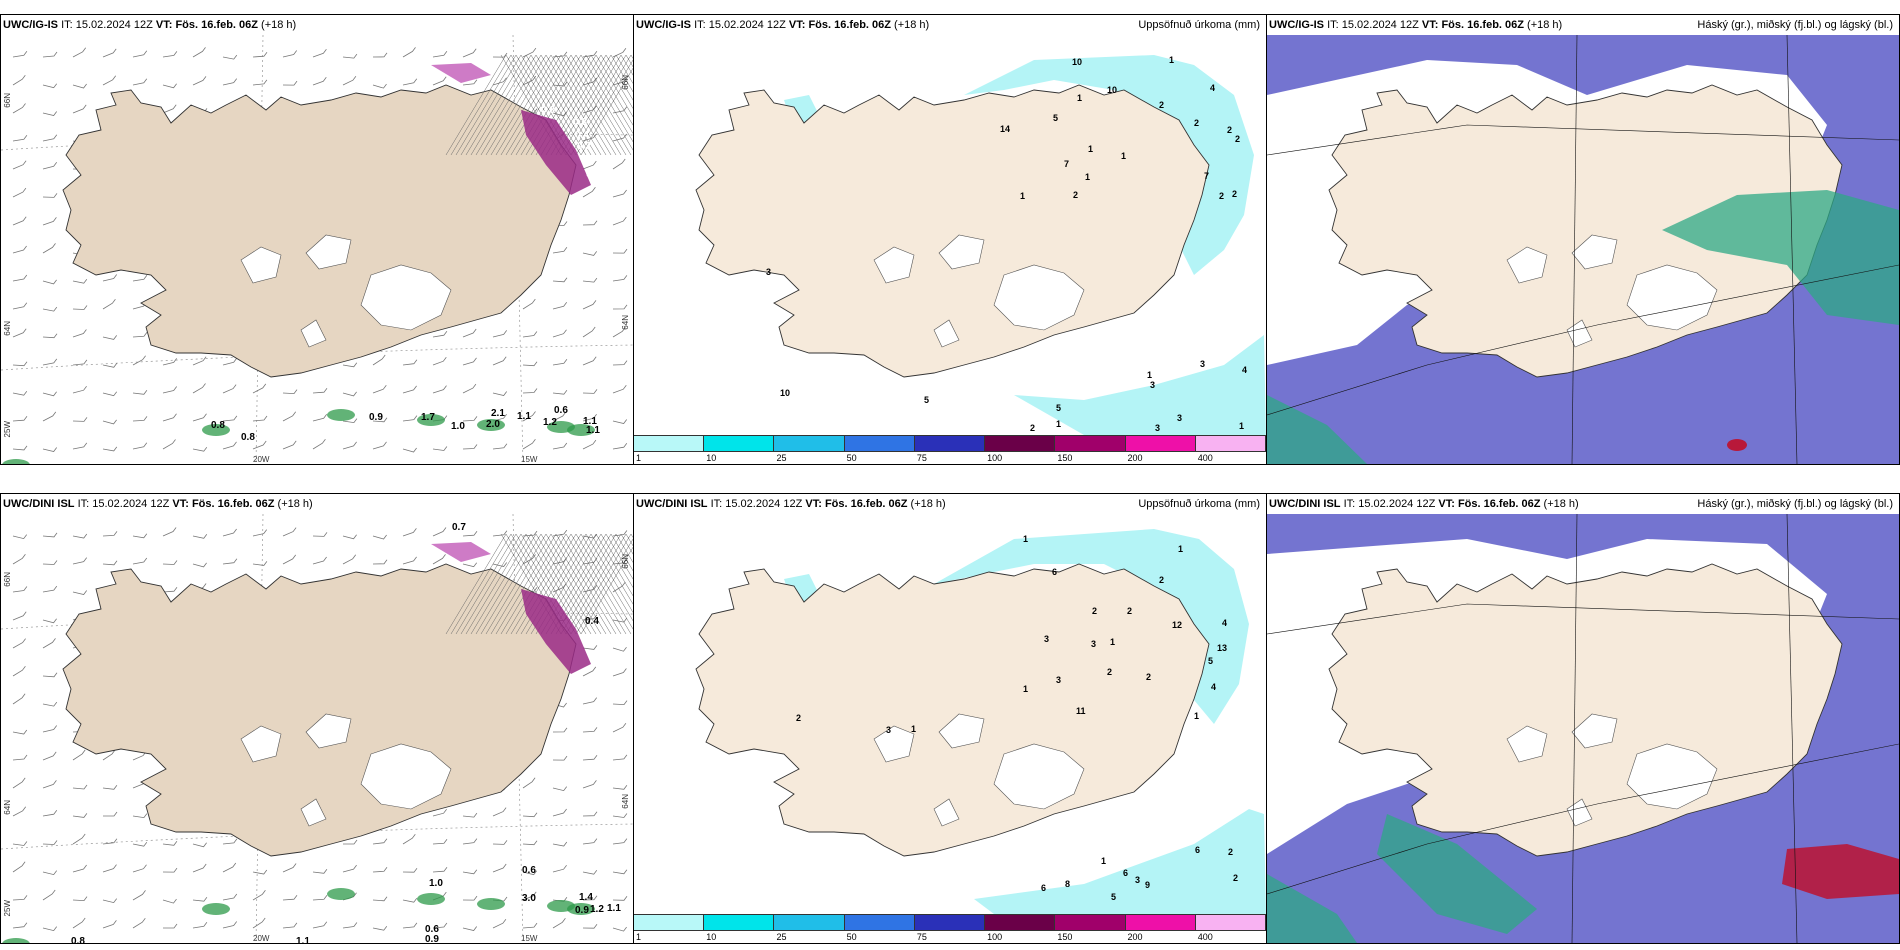  What do you see at coordinates (639, 458) in the screenshot?
I see `colorbar-tick-label: 1` at bounding box center [639, 458].